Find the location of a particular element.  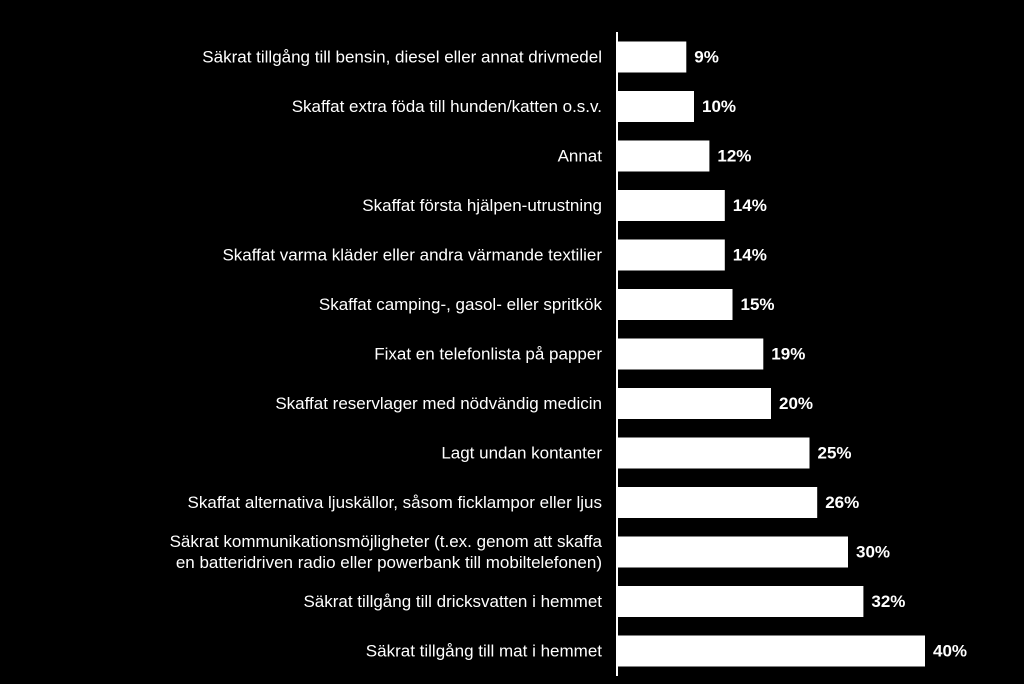

value-label-11: 32% is located at coordinates (888, 601).